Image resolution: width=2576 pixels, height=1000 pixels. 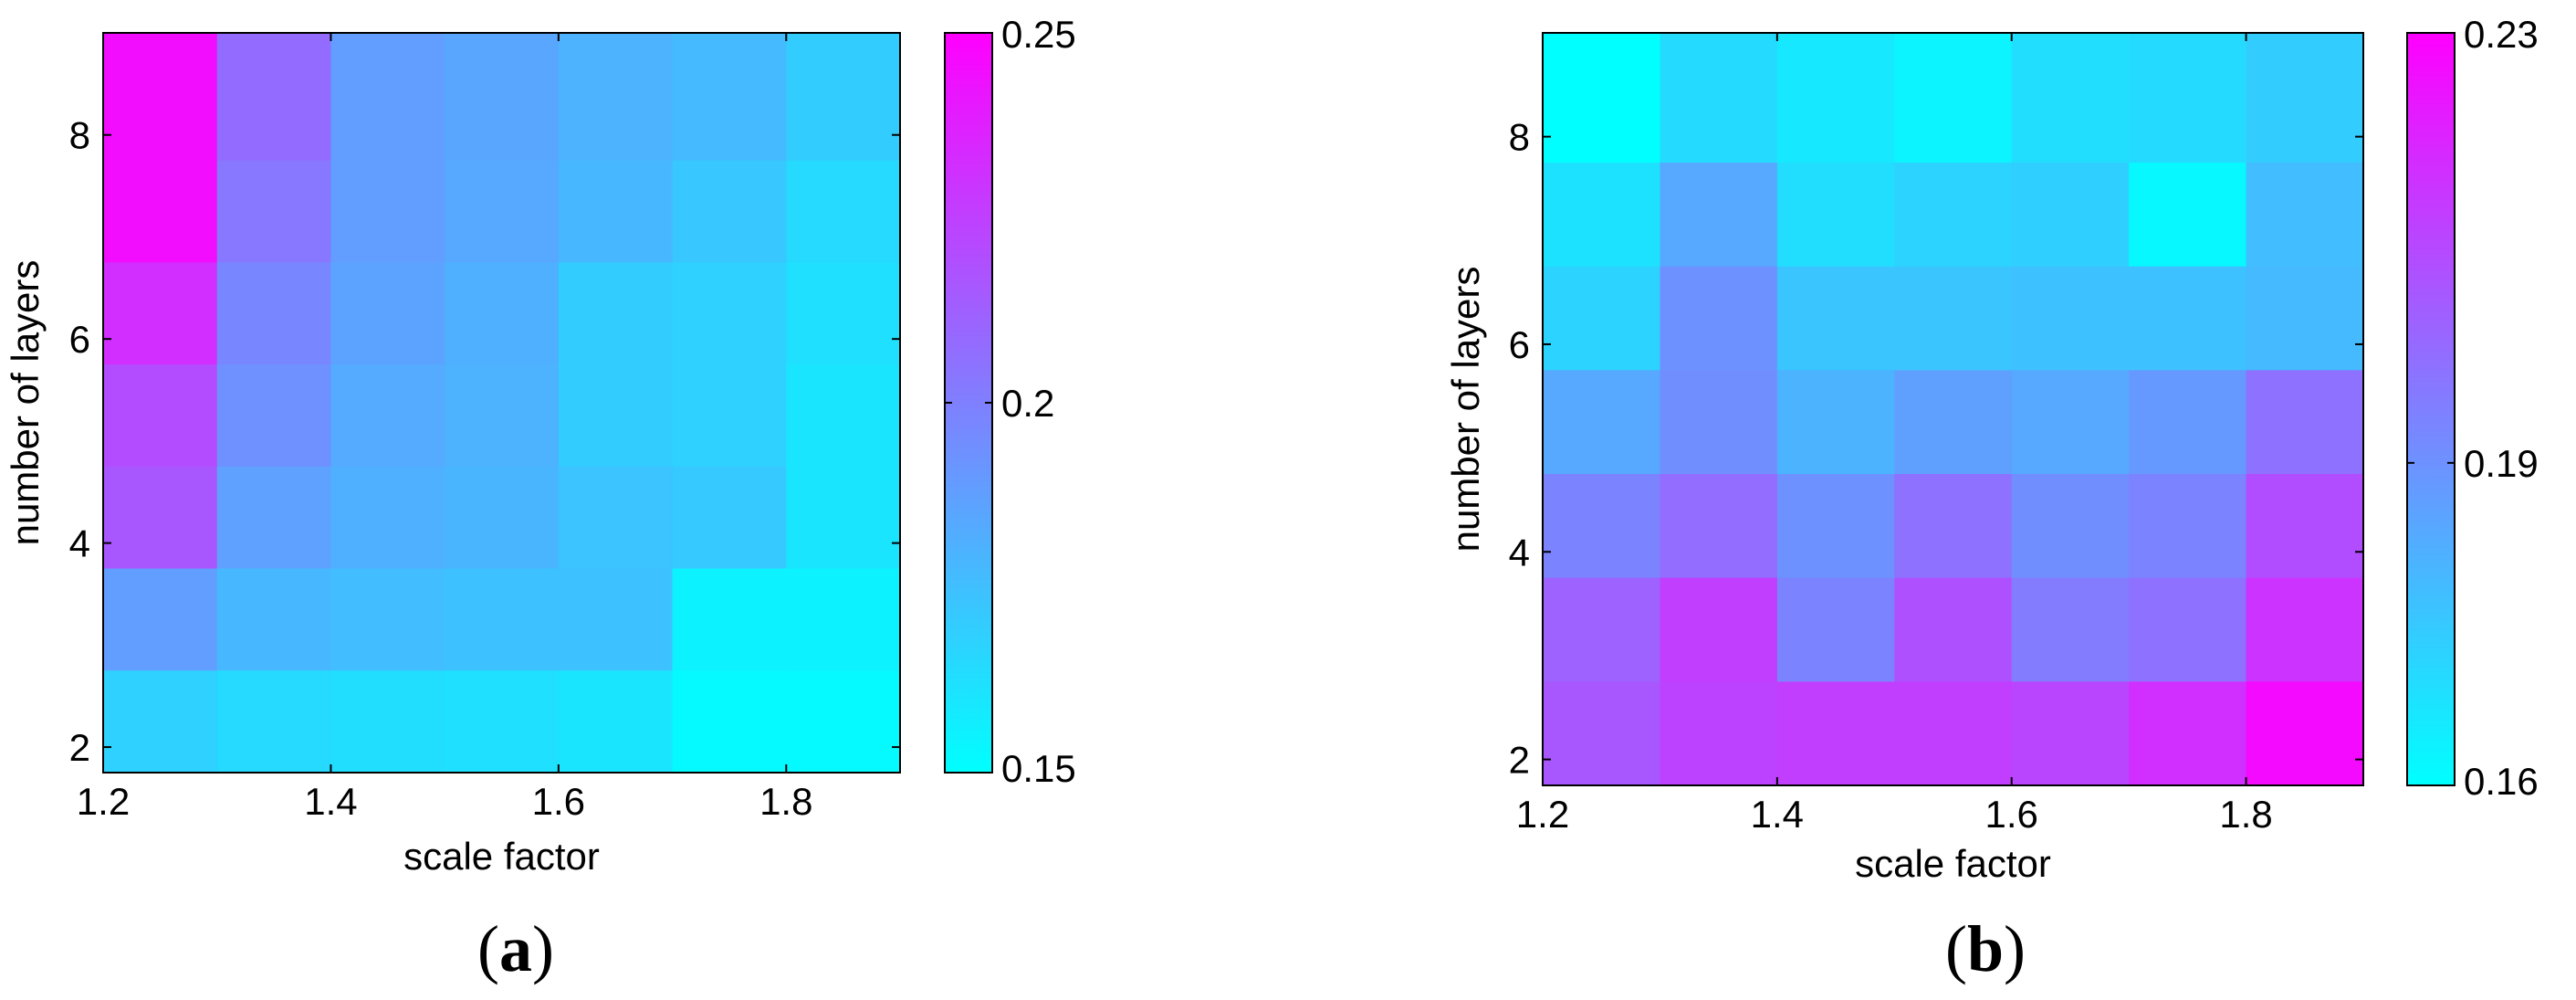 I want to click on colorbar-tick-label: 0.15, so click(x=1038, y=768).